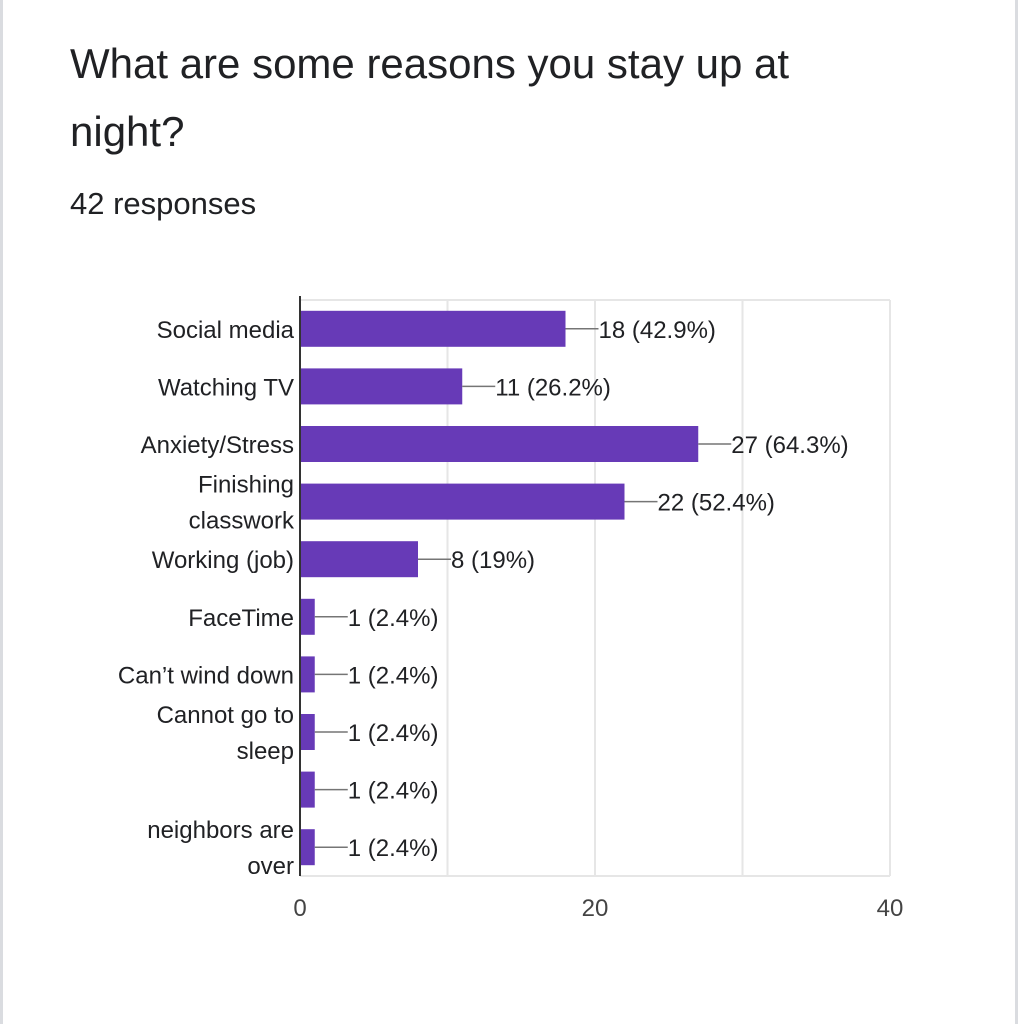 The image size is (1018, 1024). Describe the element at coordinates (493, 560) in the screenshot. I see `data-label: 8 (19%)` at that location.